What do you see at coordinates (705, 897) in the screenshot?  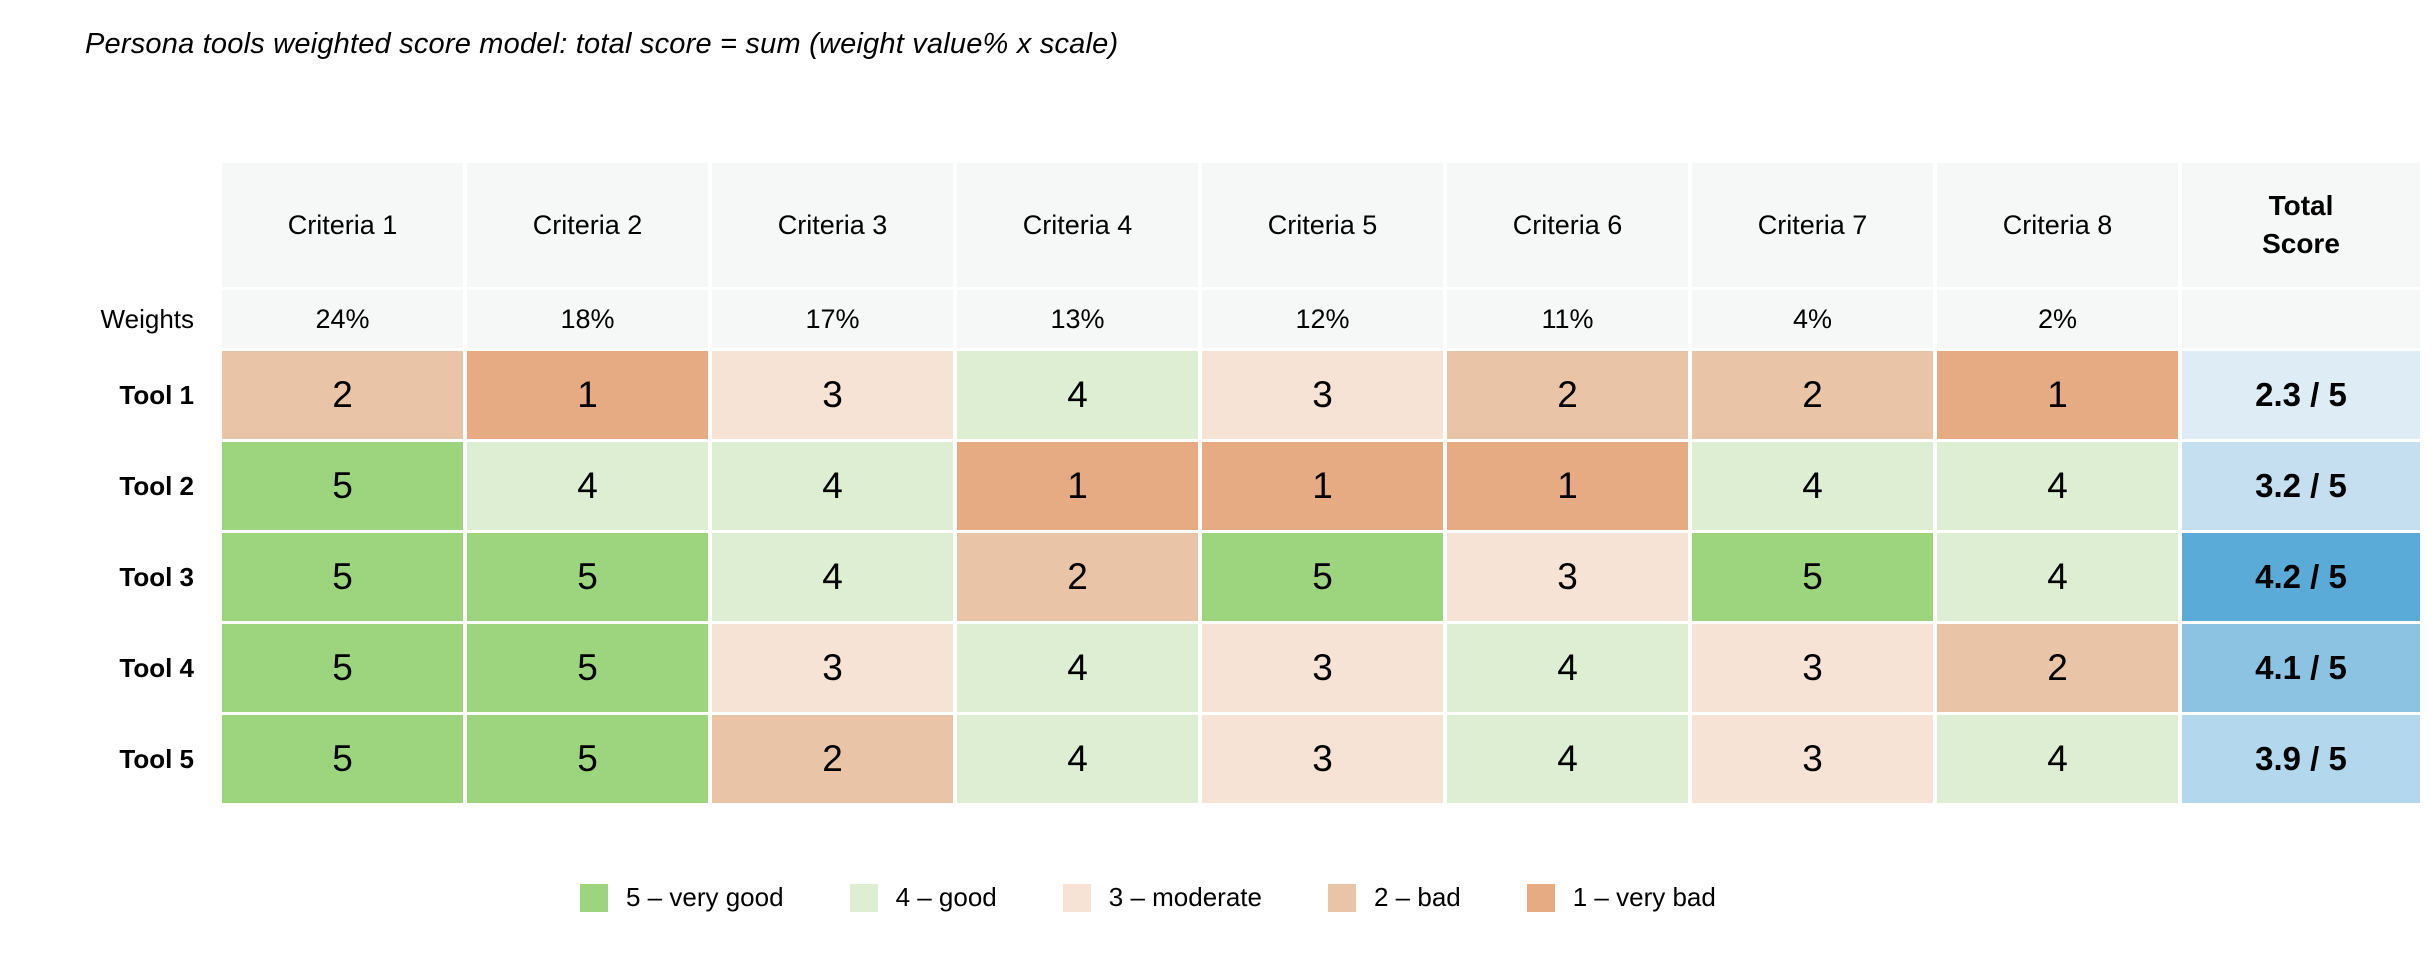 I see `legend-label: 5 – very good` at bounding box center [705, 897].